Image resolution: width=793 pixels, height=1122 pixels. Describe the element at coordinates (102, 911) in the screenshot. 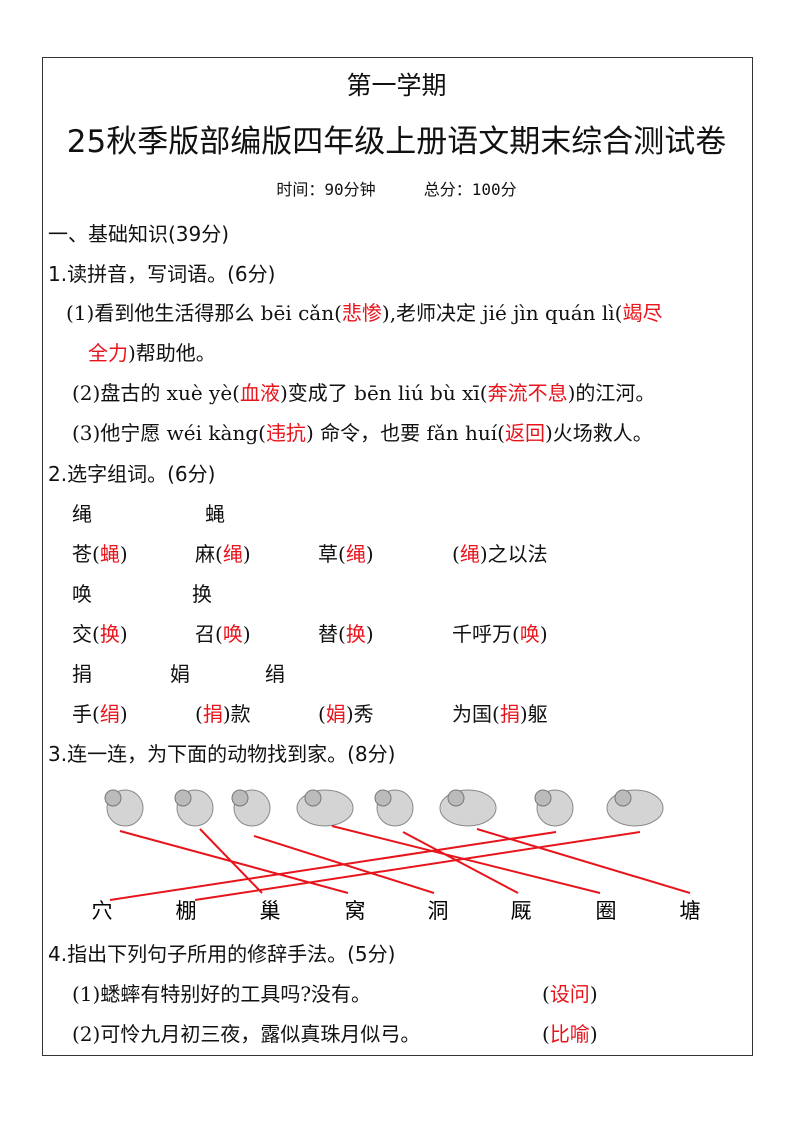

I see `home-label: 穴` at that location.